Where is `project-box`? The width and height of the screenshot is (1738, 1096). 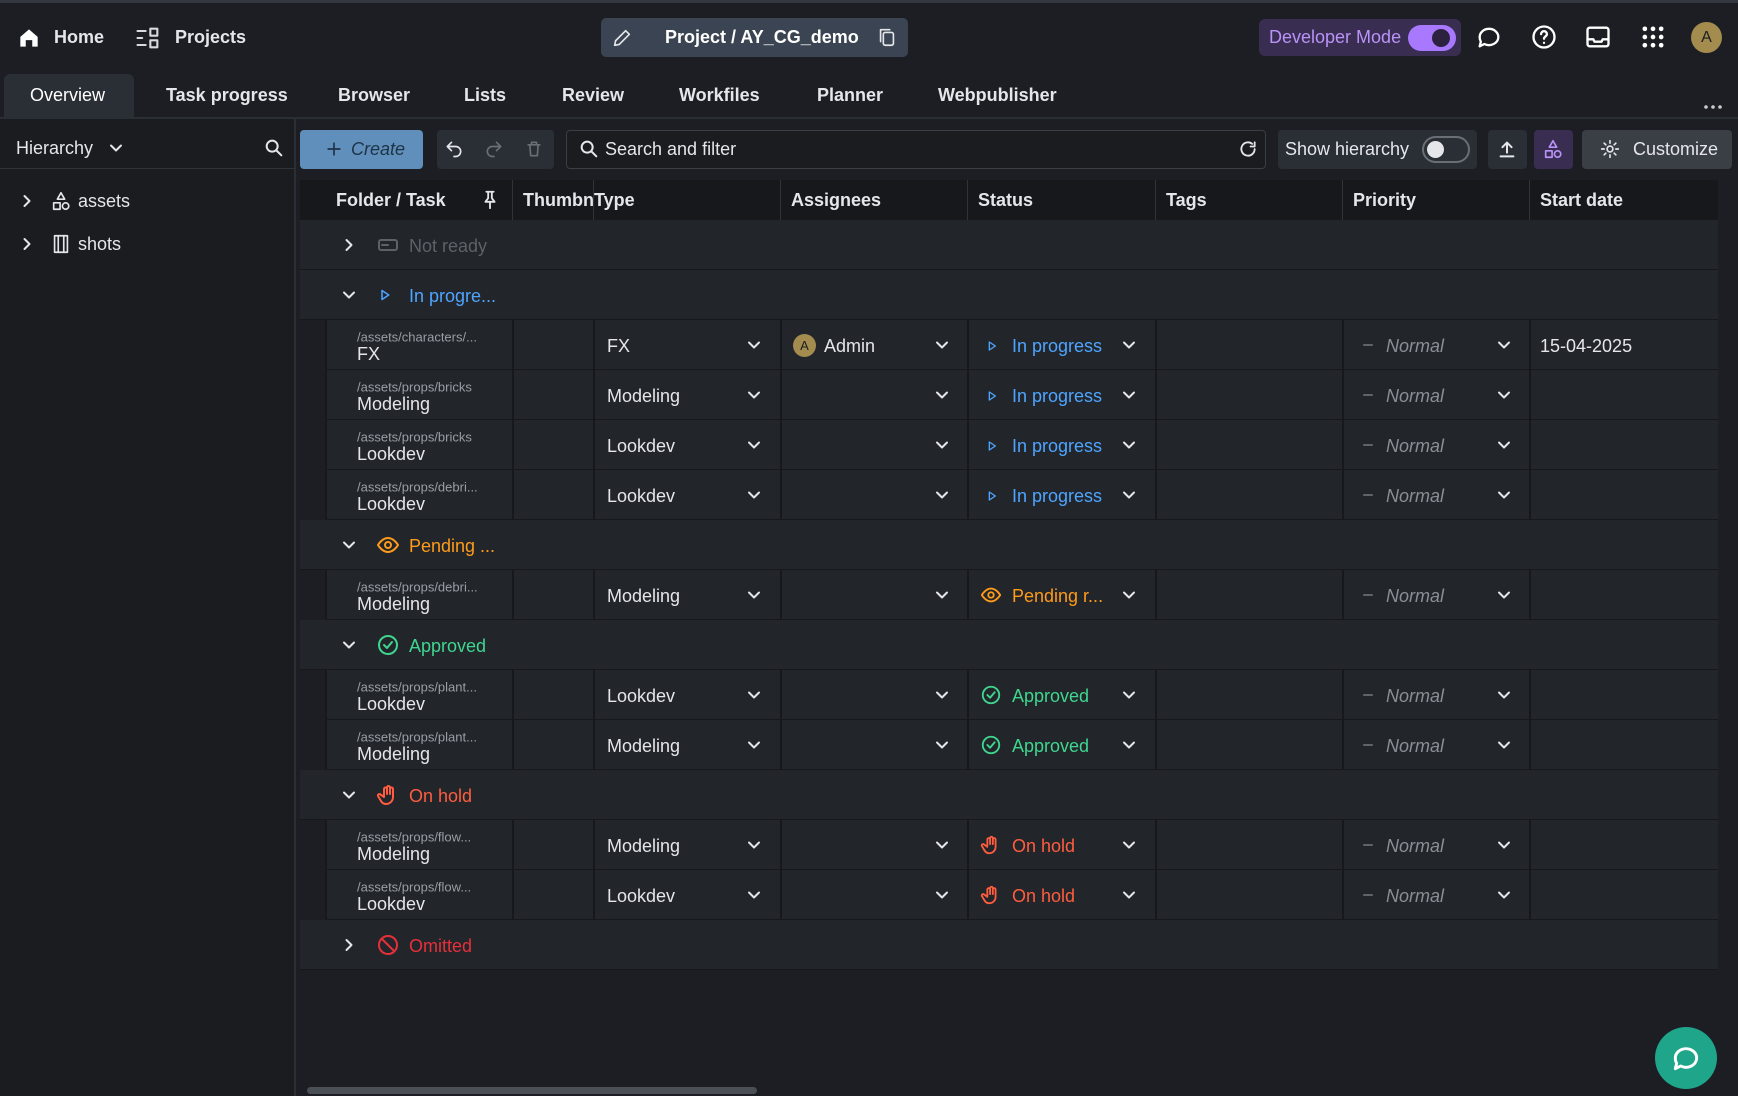 project-box is located at coordinates (754, 37).